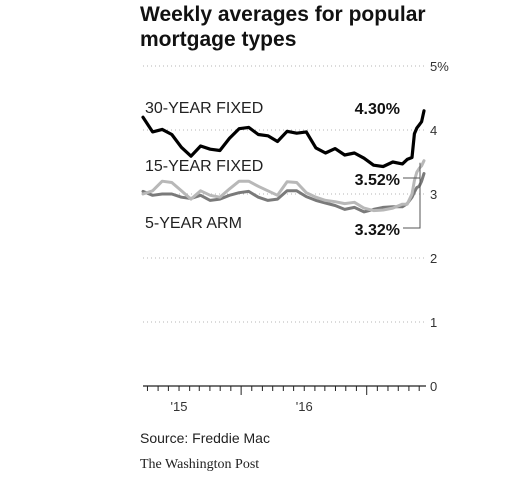  What do you see at coordinates (205, 438) in the screenshot?
I see `source-note: Source: Freddie Mac` at bounding box center [205, 438].